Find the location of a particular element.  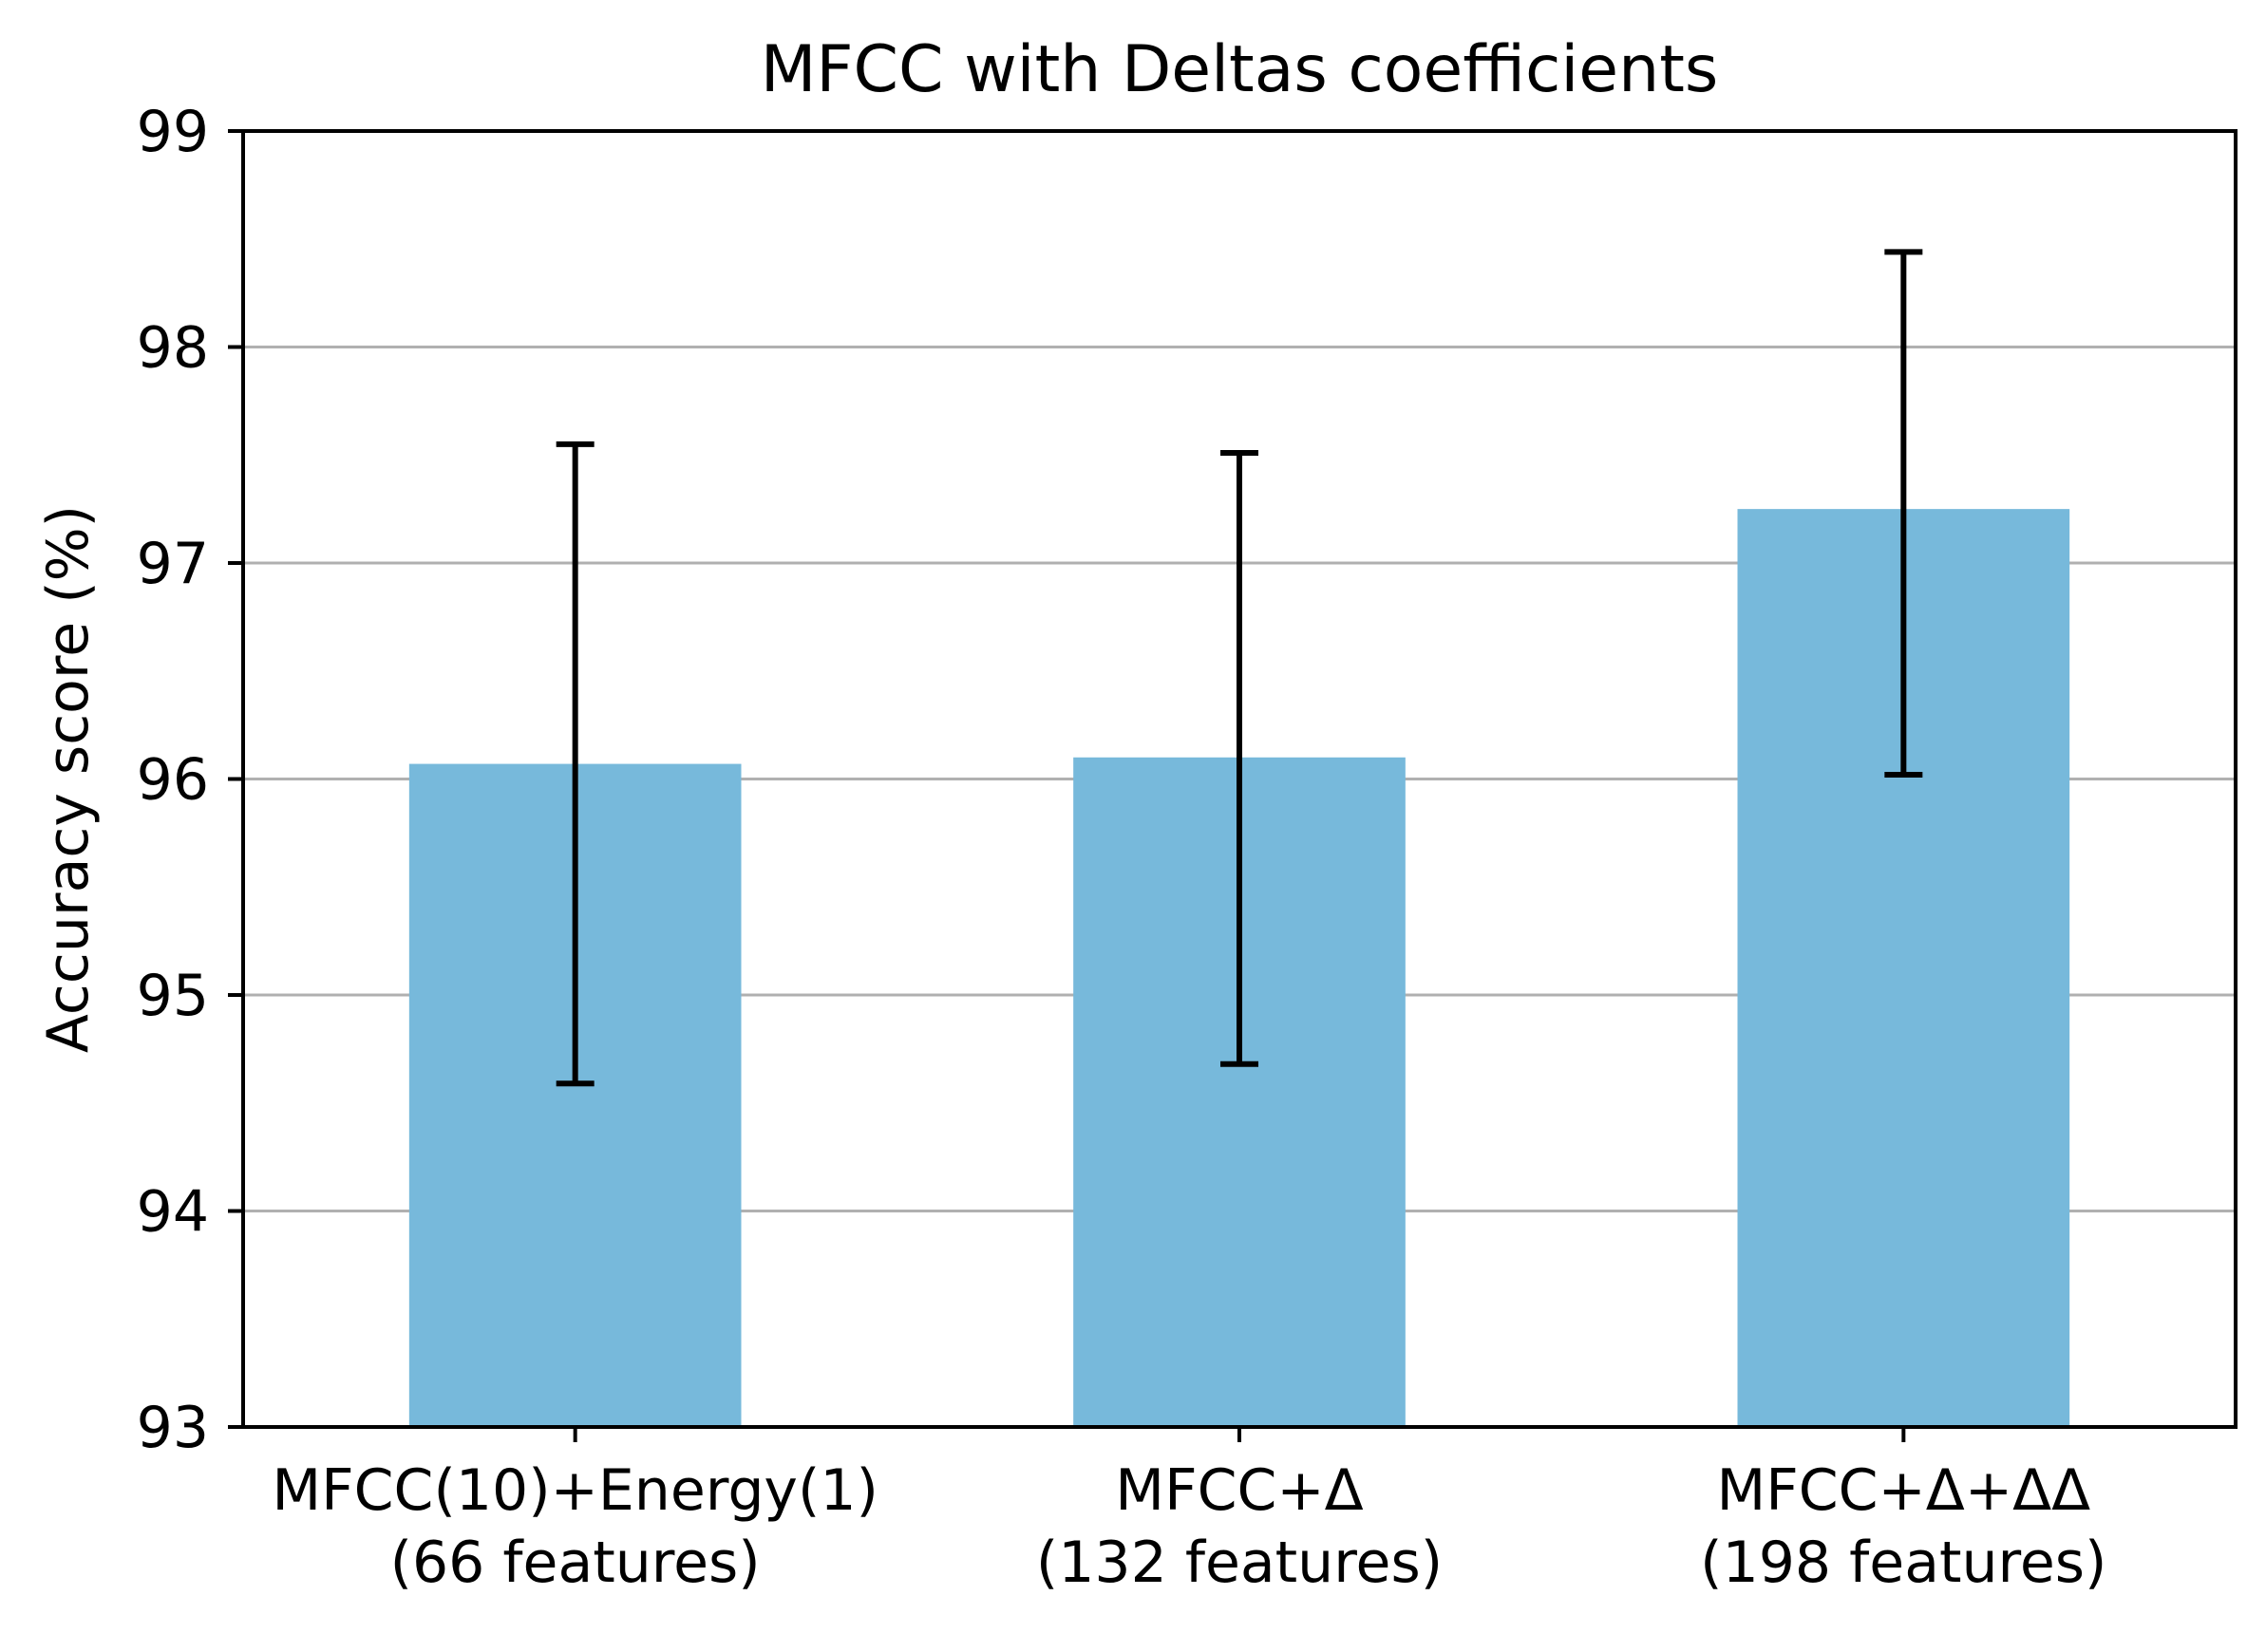

y-tick-label: 94 is located at coordinates (173, 1212).